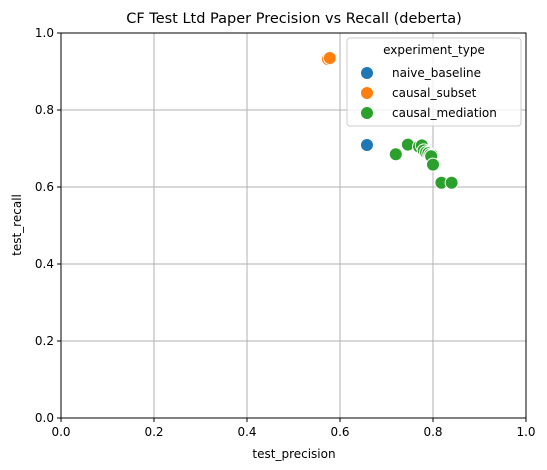 The height and width of the screenshot is (470, 547). Describe the element at coordinates (246, 432) in the screenshot. I see `x-tick-label: 0.4` at that location.